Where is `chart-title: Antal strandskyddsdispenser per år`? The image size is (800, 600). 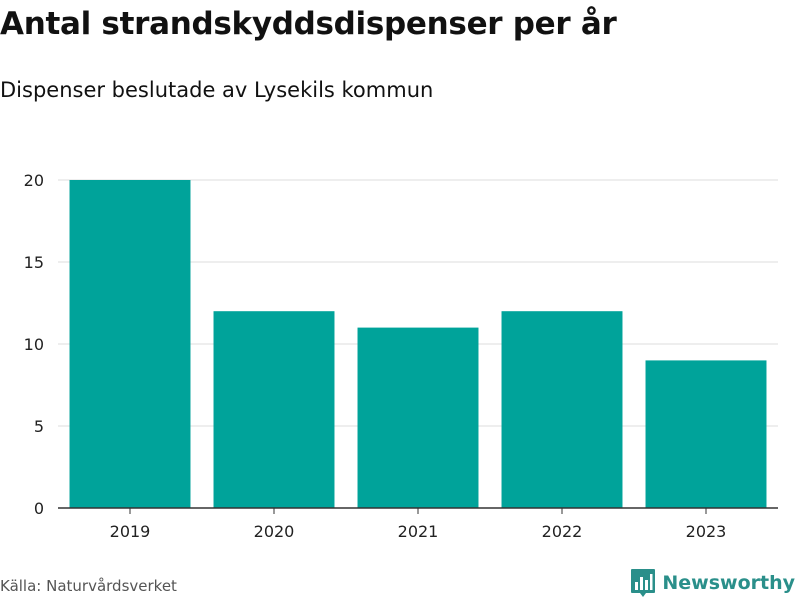
chart-title: Antal strandskyddsdispenser per år is located at coordinates (308, 24).